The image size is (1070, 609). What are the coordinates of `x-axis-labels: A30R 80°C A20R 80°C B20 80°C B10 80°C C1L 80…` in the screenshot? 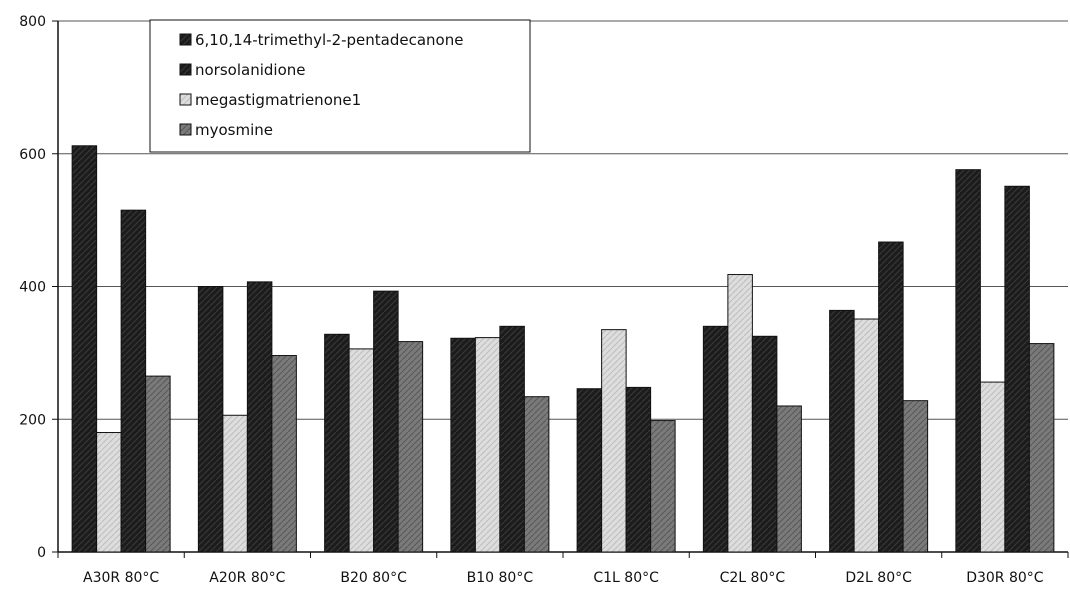 It's located at (563, 578).